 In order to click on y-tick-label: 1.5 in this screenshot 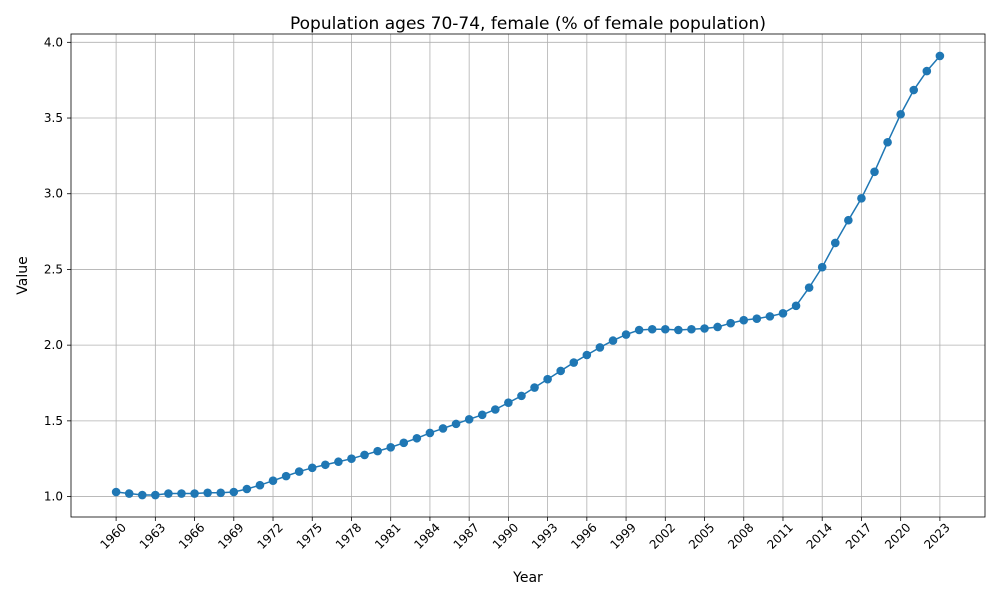, I will do `click(53, 421)`.